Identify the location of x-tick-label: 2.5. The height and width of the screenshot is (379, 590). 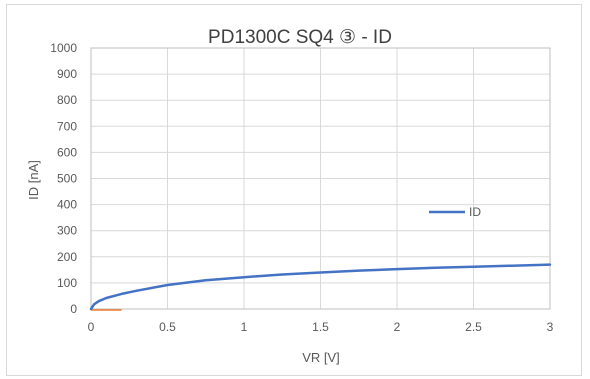
(473, 327).